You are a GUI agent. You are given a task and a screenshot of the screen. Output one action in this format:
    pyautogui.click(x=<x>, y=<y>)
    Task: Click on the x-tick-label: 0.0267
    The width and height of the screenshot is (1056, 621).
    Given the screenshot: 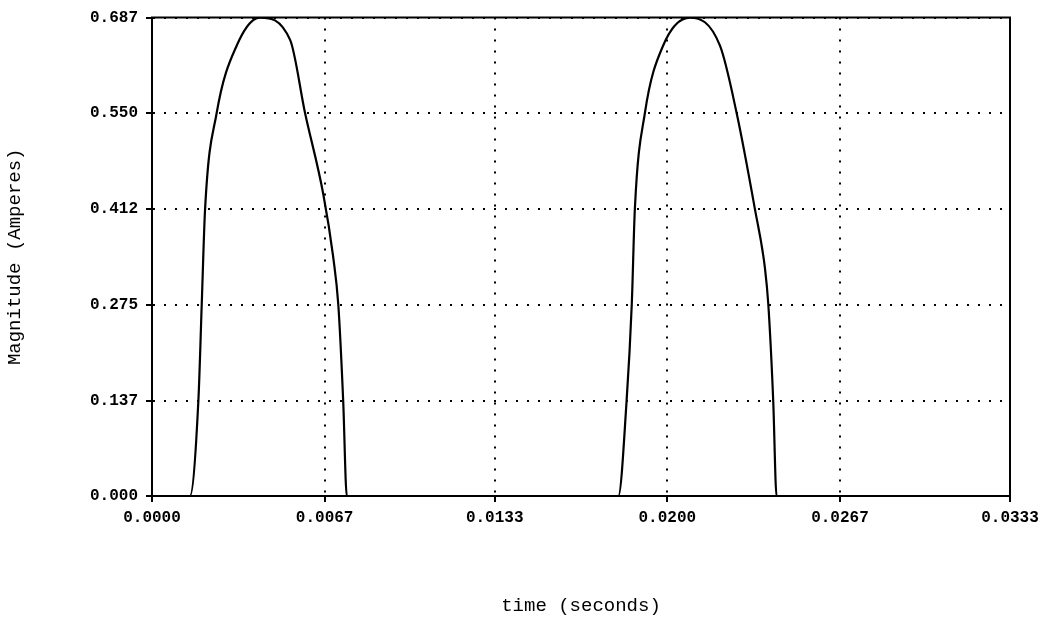 What is the action you would take?
    pyautogui.click(x=840, y=517)
    